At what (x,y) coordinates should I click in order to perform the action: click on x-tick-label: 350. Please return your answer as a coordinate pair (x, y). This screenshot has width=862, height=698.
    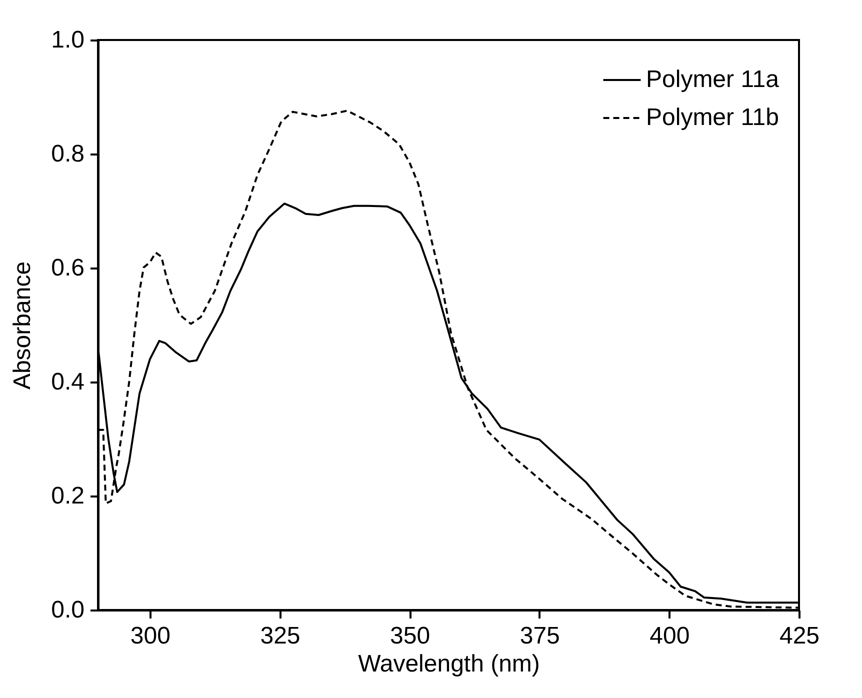
    Looking at the image, I should click on (410, 636).